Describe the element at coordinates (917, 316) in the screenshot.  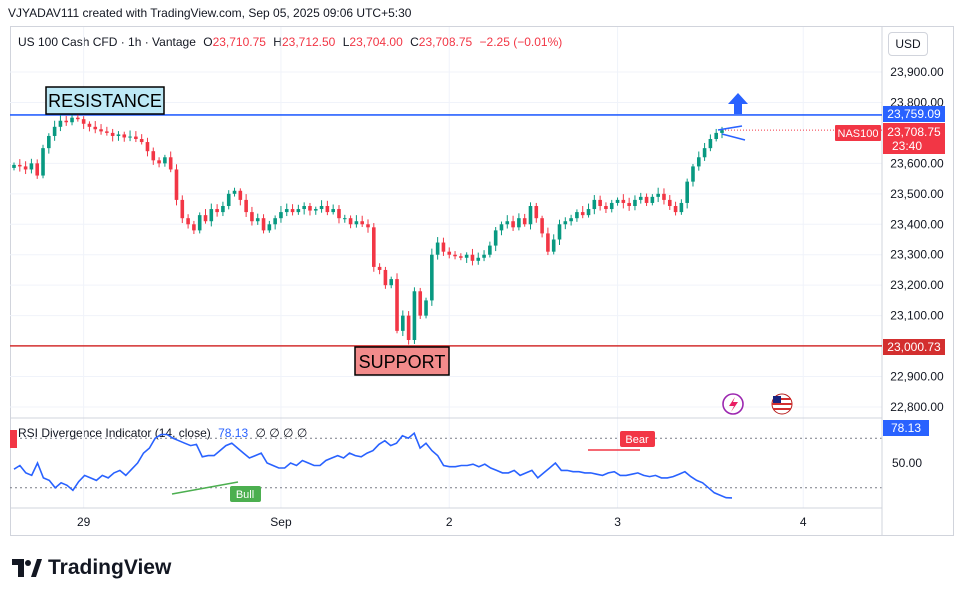
I see `price-tick-label: 23,100.00` at that location.